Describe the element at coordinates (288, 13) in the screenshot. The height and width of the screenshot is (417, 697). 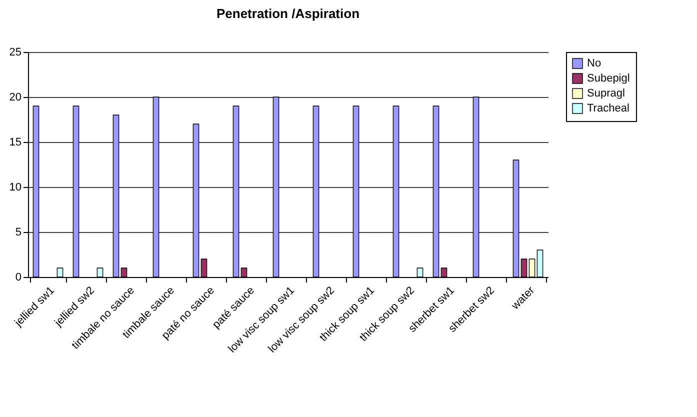
I see `chart-title: Penetration /Aspiration` at that location.